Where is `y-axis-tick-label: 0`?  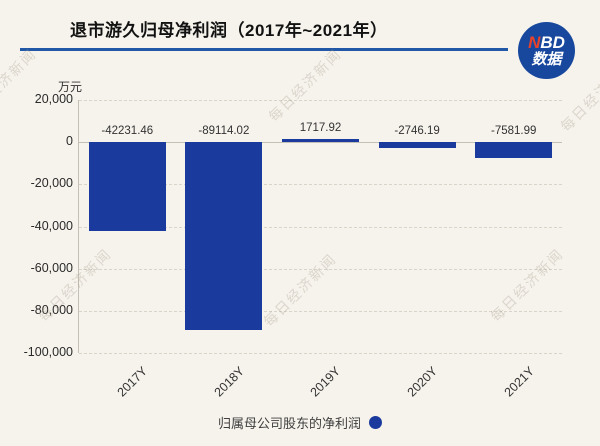 y-axis-tick-label: 0 is located at coordinates (69, 141).